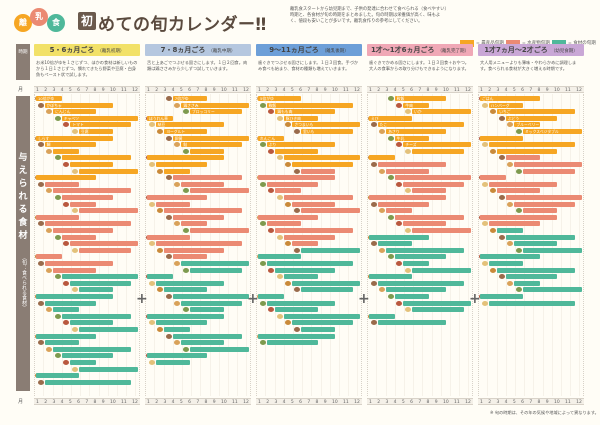  Describe the element at coordinates (54, 90) in the screenshot. I see `month-tick: 3` at that location.